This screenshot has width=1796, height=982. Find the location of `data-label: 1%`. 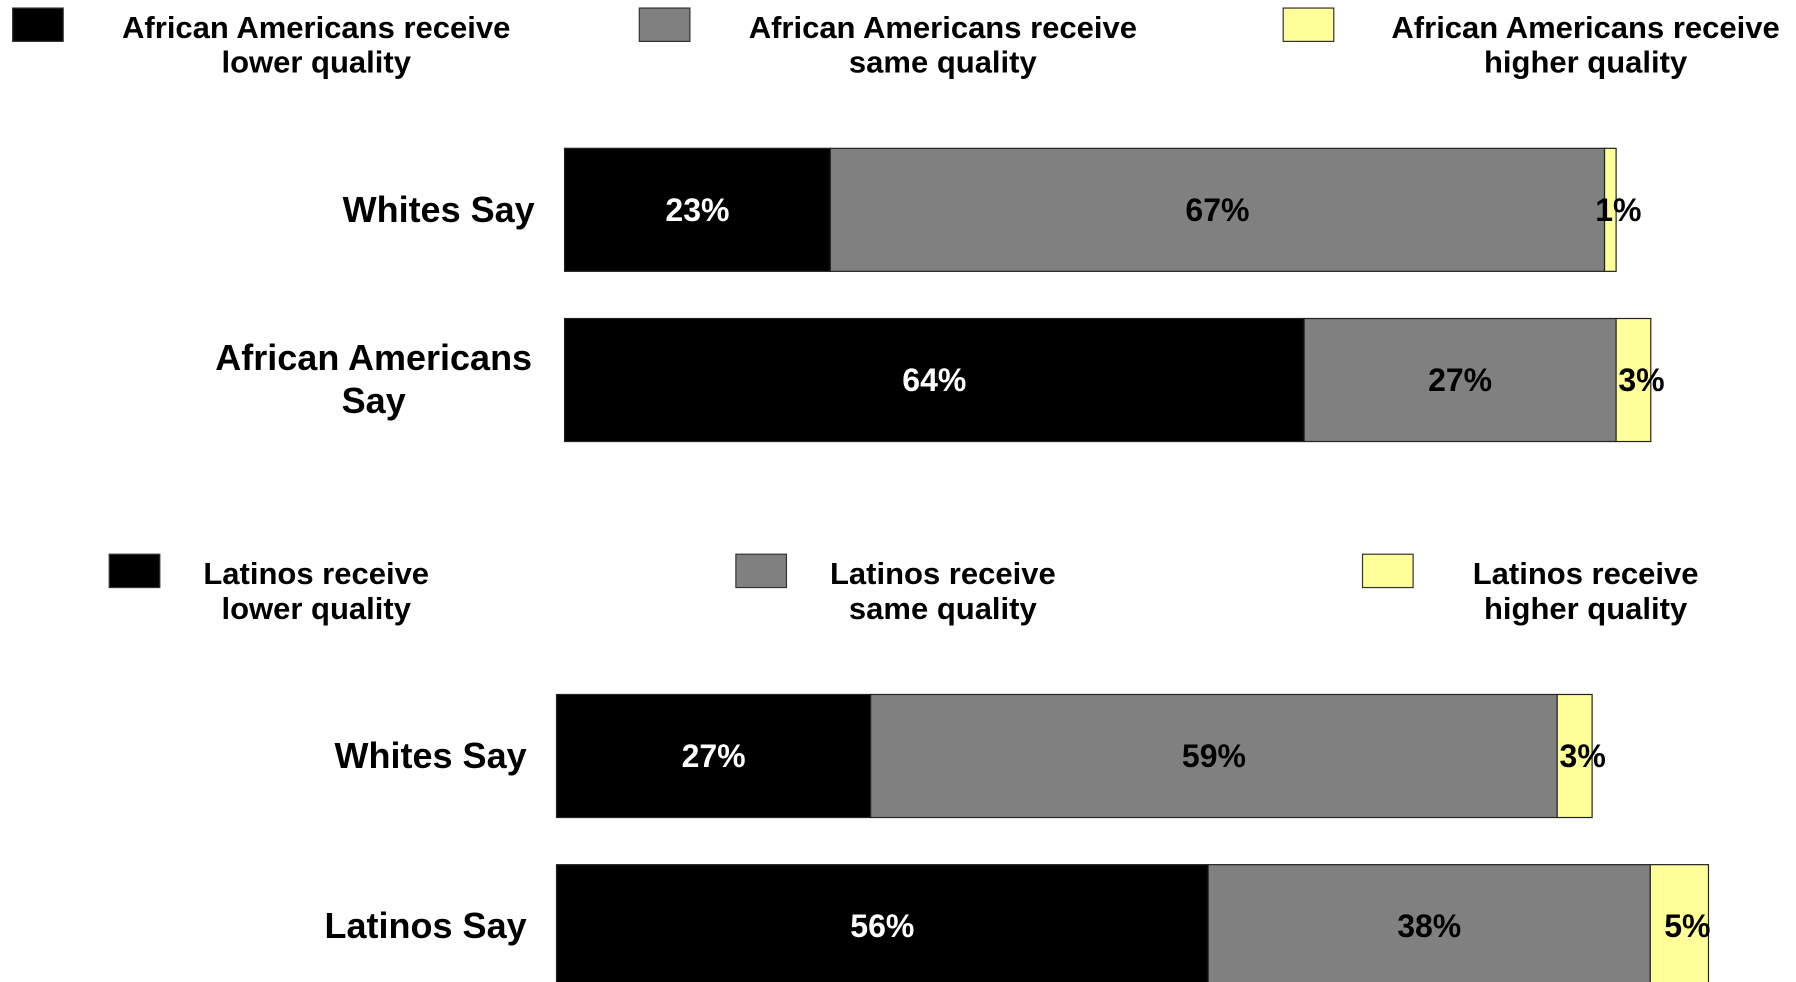

data-label: 1% is located at coordinates (1618, 210).